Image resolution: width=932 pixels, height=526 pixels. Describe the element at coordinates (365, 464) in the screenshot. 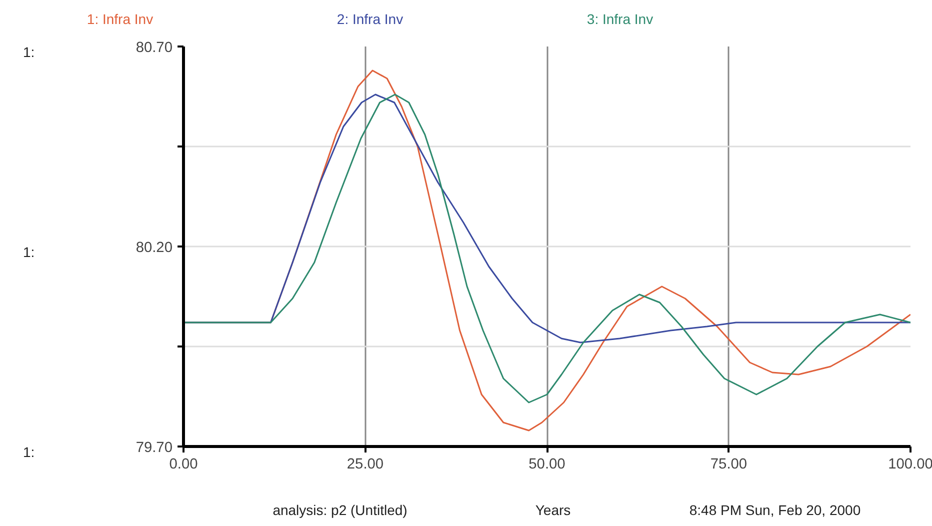

I see `x-tick-label: 25.00` at that location.